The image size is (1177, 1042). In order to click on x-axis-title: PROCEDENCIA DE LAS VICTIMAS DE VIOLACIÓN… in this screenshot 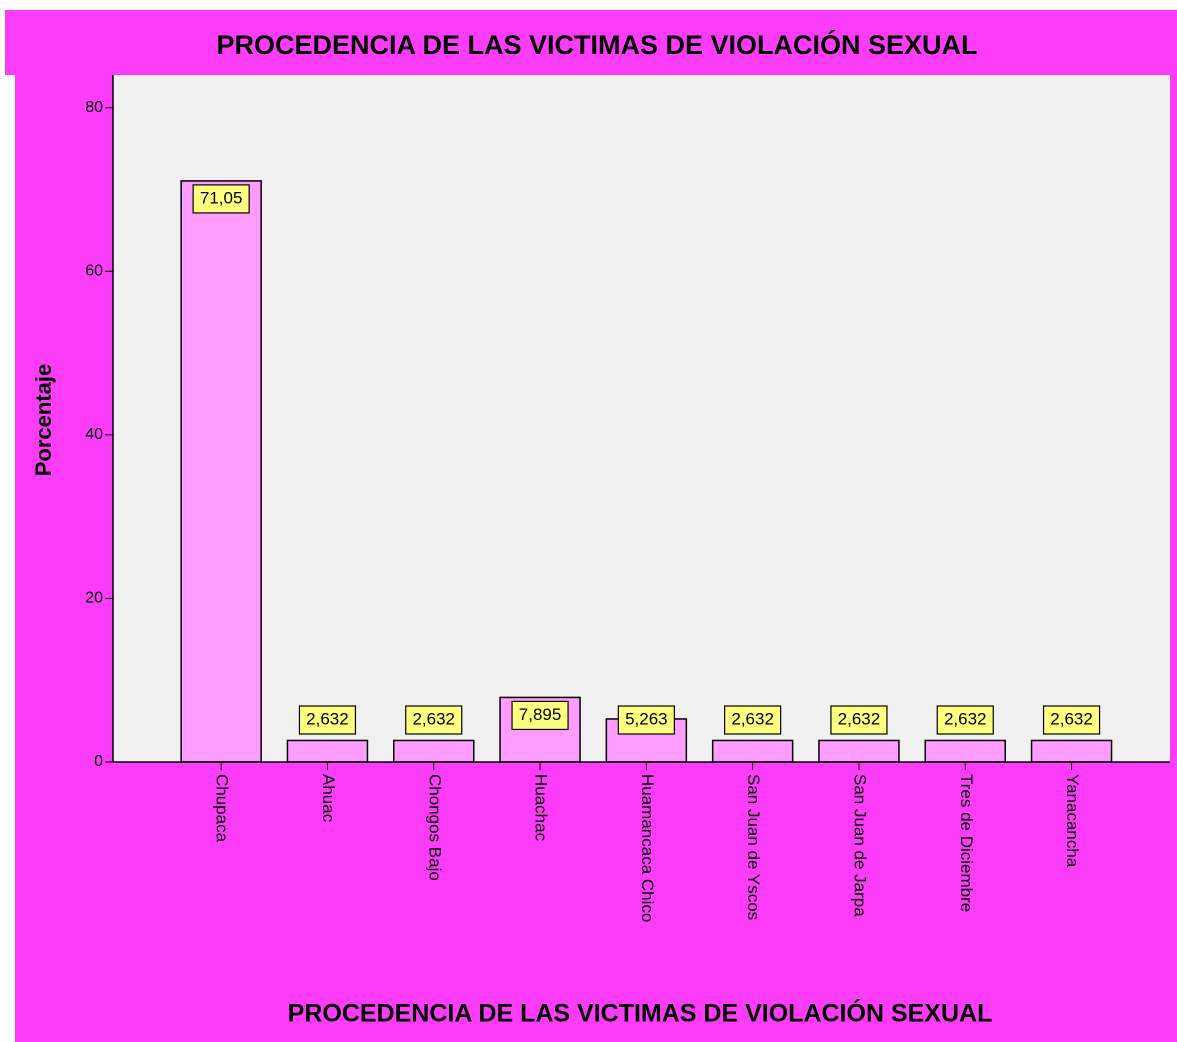, I will do `click(640, 1013)`.